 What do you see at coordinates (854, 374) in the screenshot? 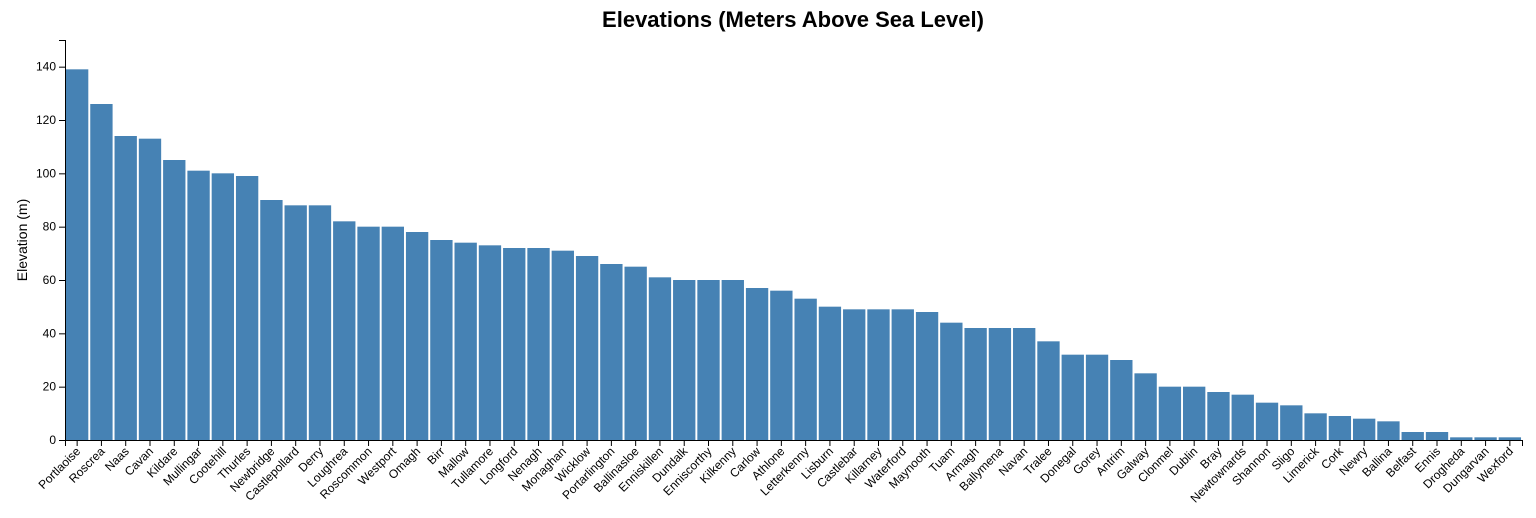
I see `bar-castlebar` at bounding box center [854, 374].